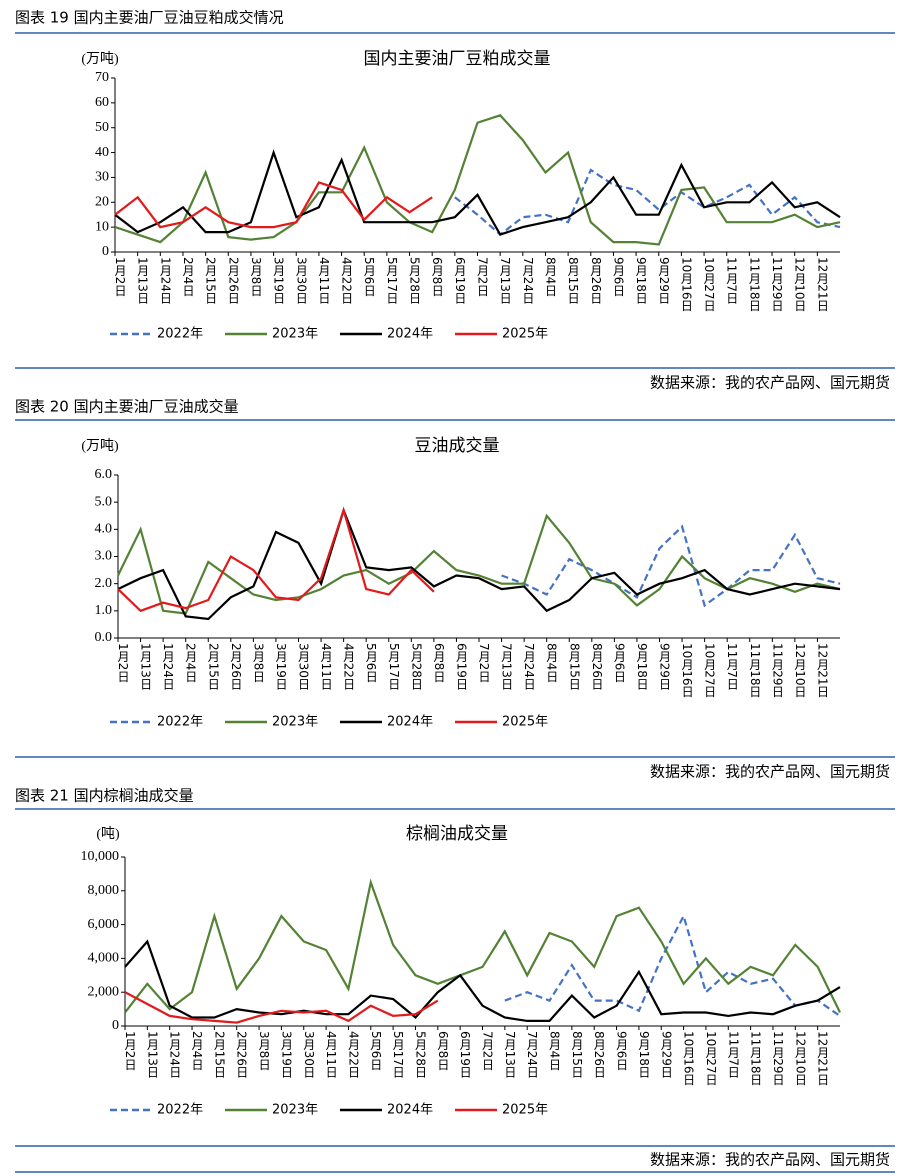 The image size is (910, 1176). I want to click on y-tick-label: 4,000, so click(104, 958).